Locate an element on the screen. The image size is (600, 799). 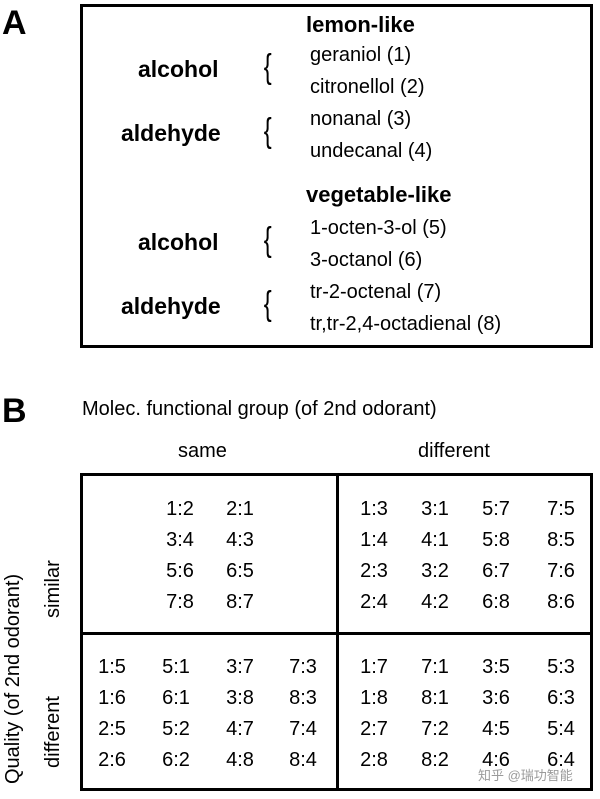
pair-cell-similar-different: 6:8 is located at coordinates (496, 602).